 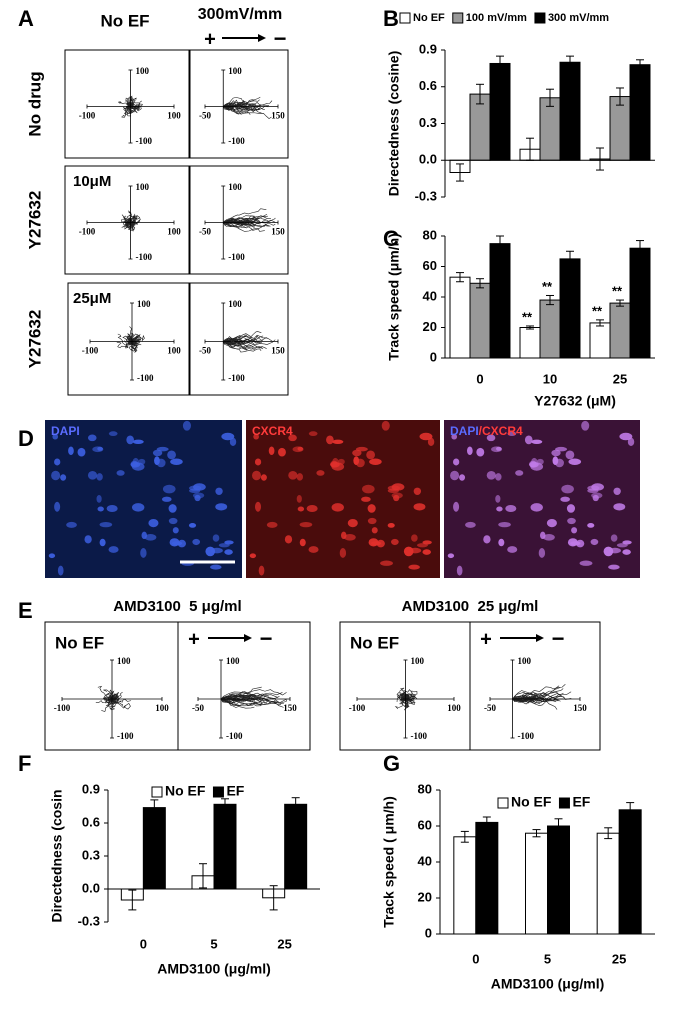 What do you see at coordinates (92, 181) in the screenshot?
I see `dose-label: 10μM` at bounding box center [92, 181].